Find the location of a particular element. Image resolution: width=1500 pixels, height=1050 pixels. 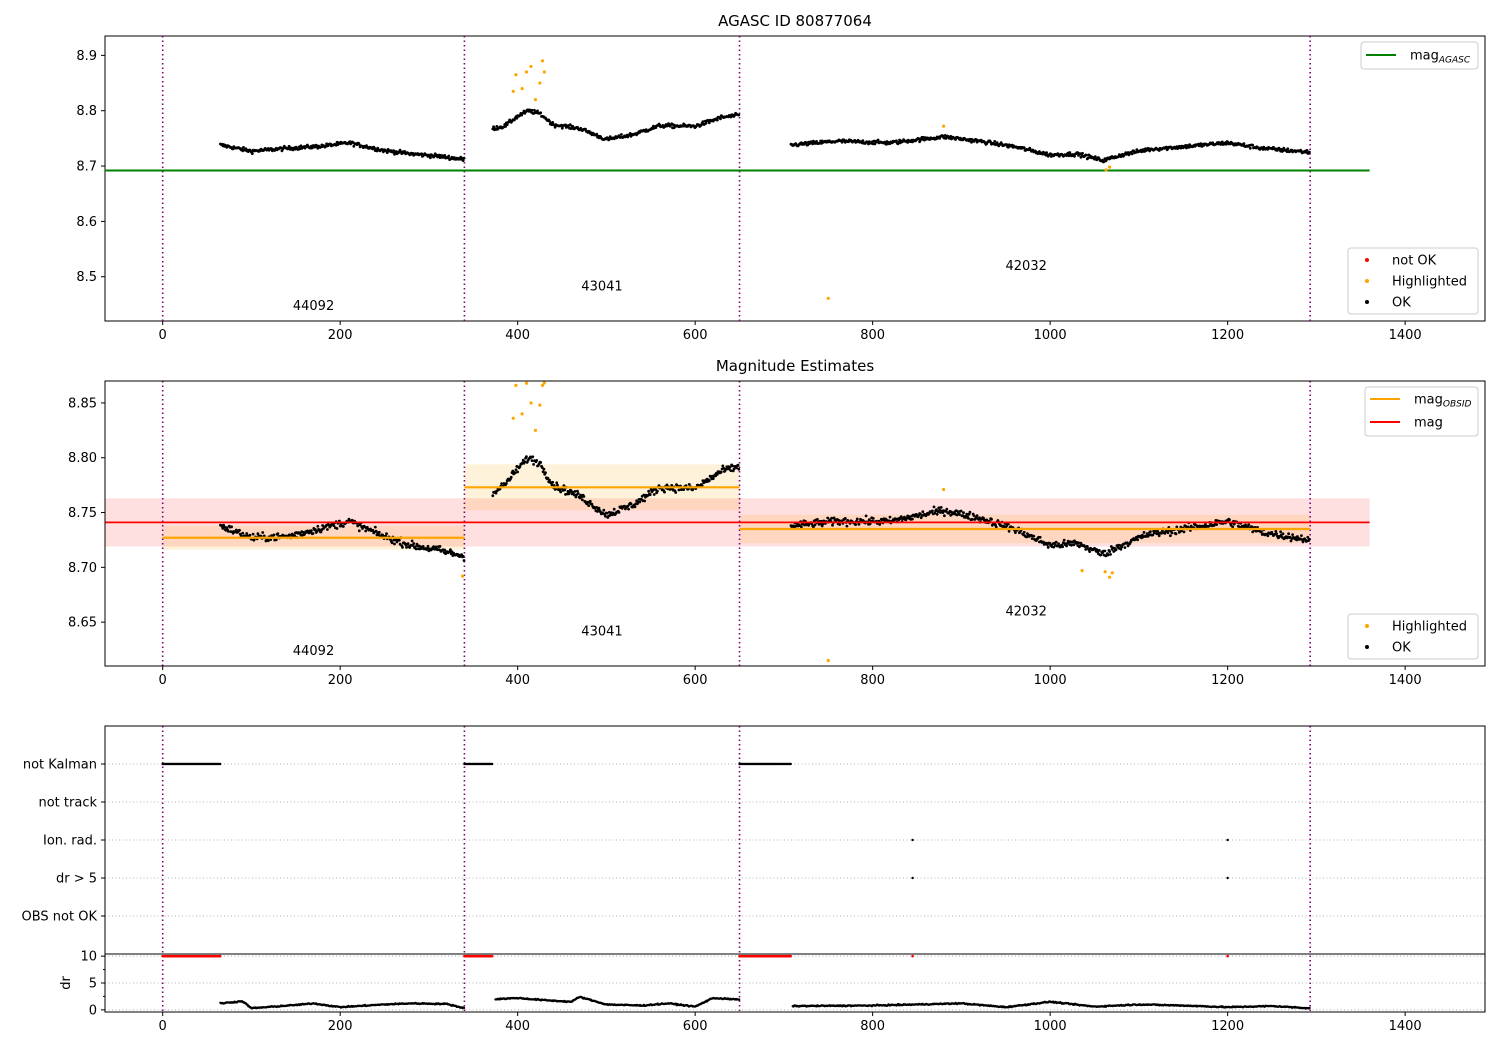

legend-upper: magAGASC is located at coordinates (1419, 55).